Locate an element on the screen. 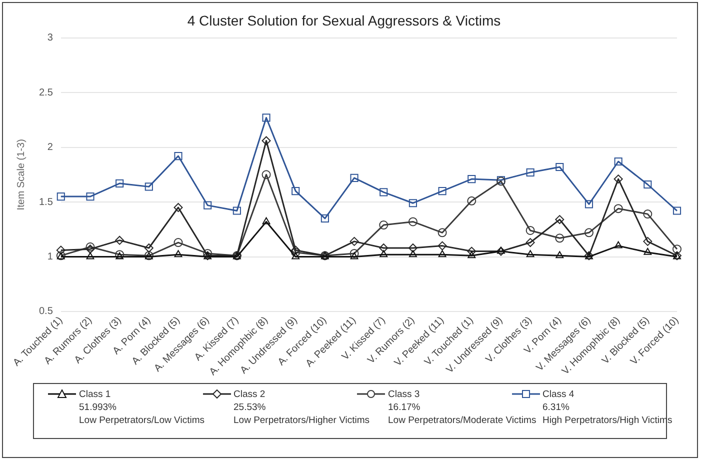  y-tick-label: 3 is located at coordinates (50, 38).